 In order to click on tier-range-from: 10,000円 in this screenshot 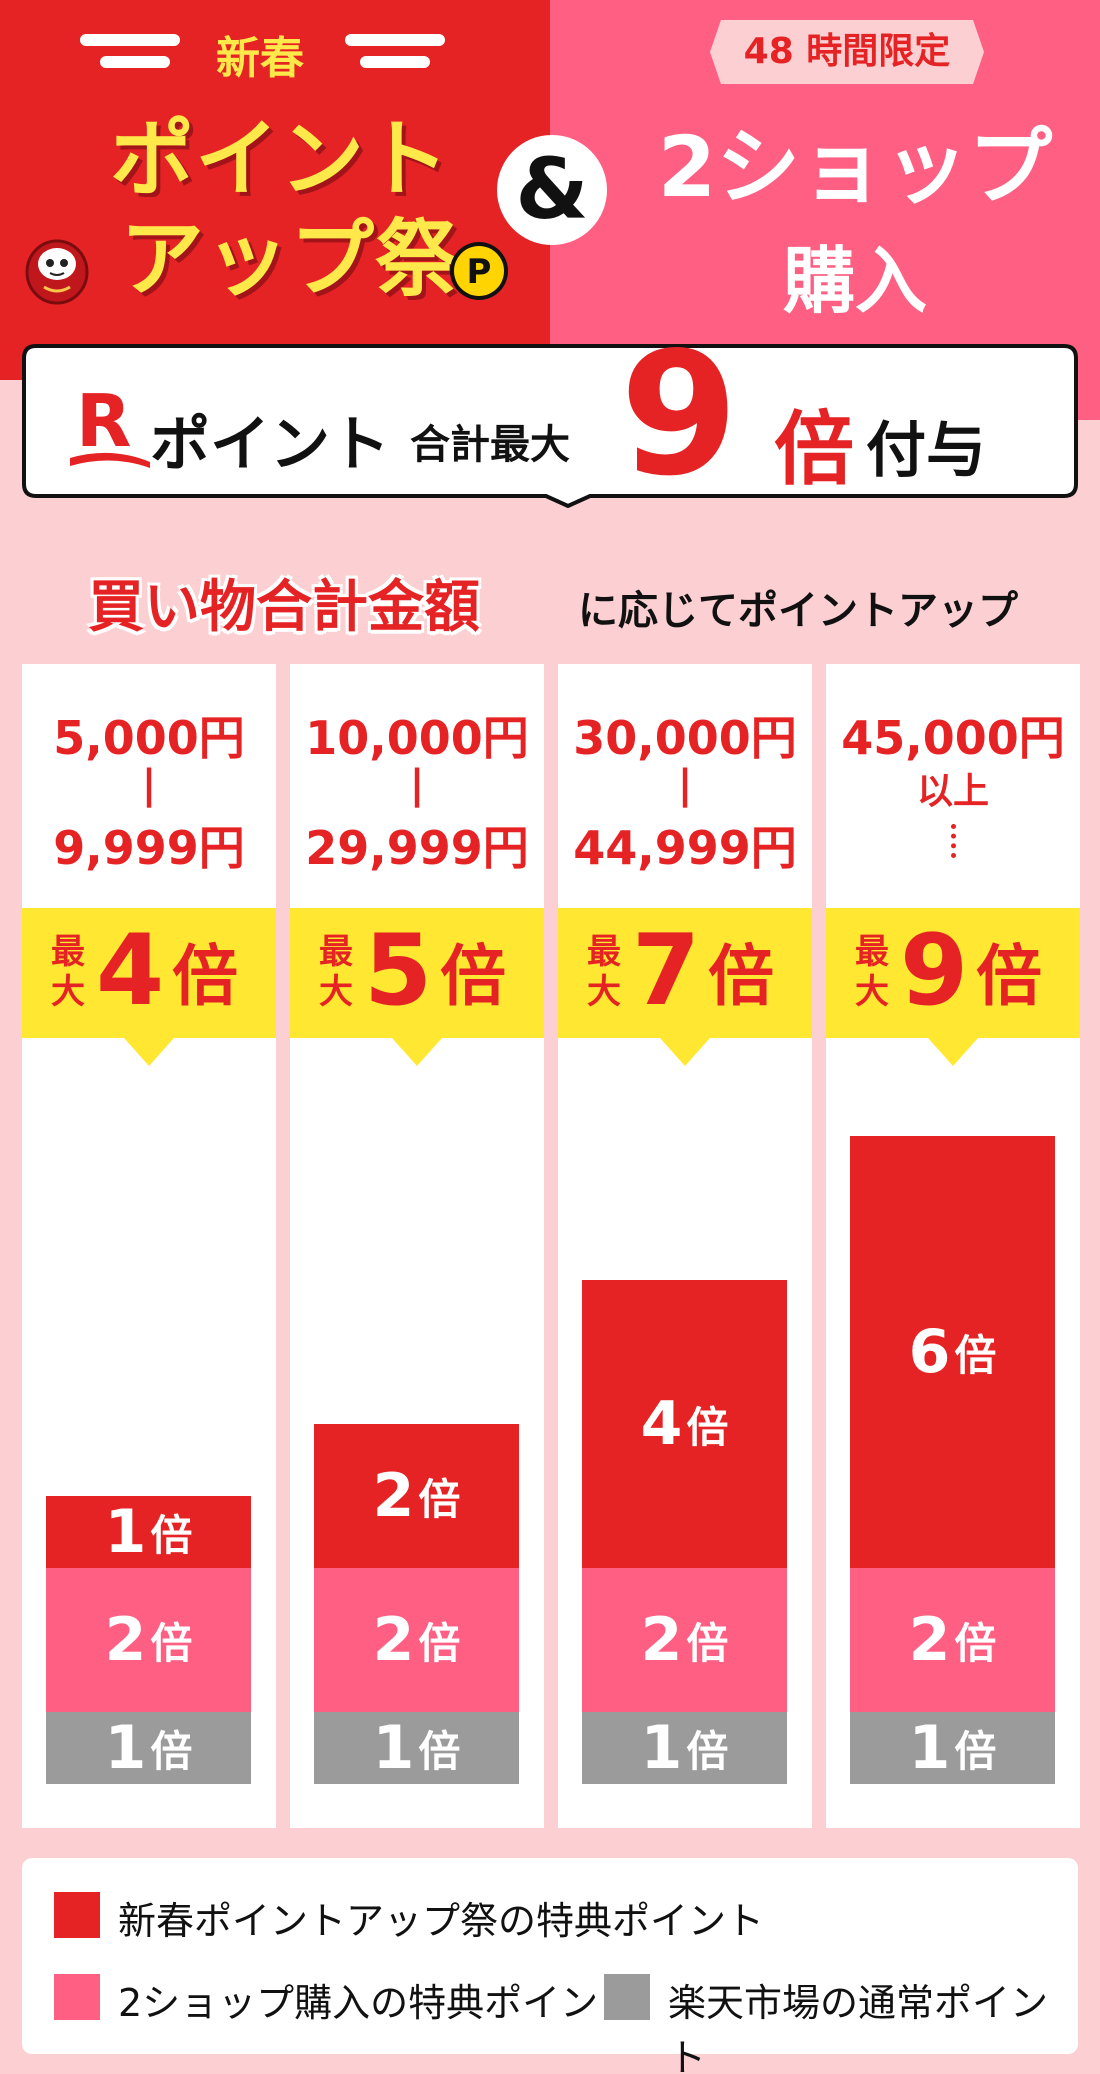, I will do `click(417, 738)`.